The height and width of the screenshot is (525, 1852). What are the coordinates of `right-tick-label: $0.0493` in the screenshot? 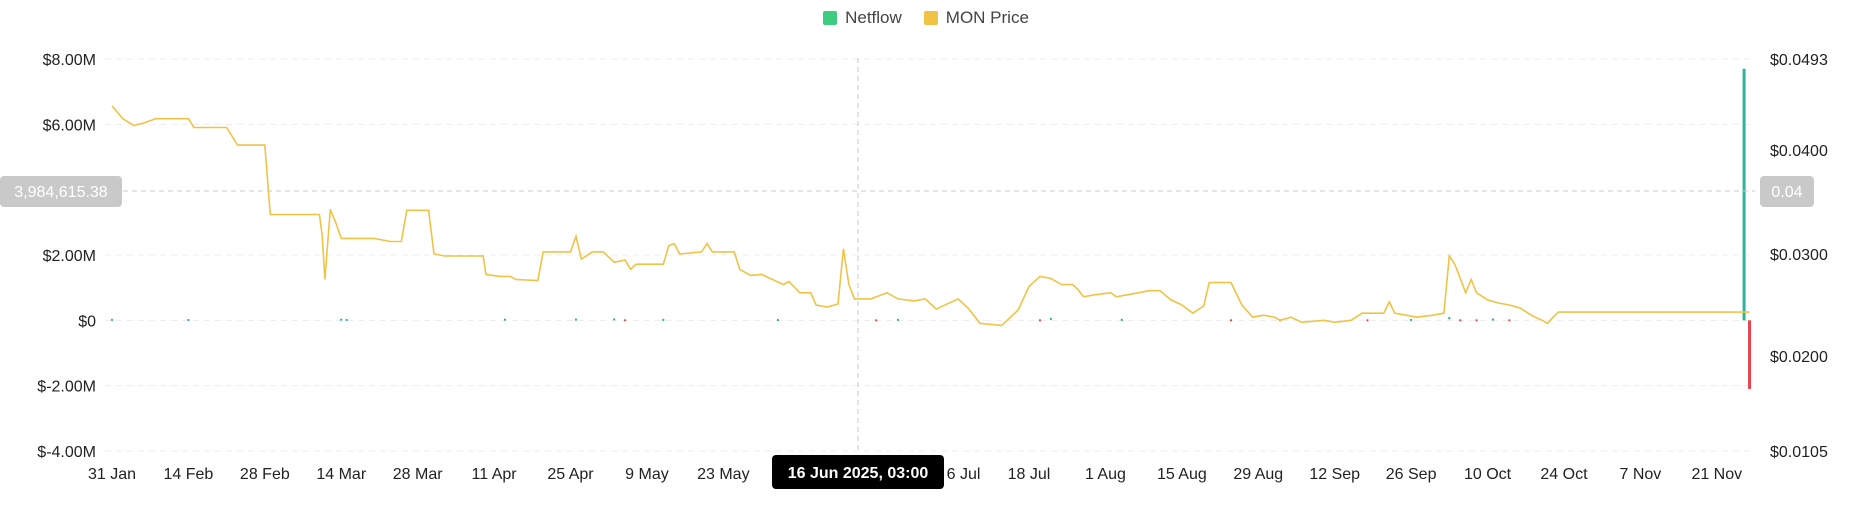 It's located at (1799, 60).